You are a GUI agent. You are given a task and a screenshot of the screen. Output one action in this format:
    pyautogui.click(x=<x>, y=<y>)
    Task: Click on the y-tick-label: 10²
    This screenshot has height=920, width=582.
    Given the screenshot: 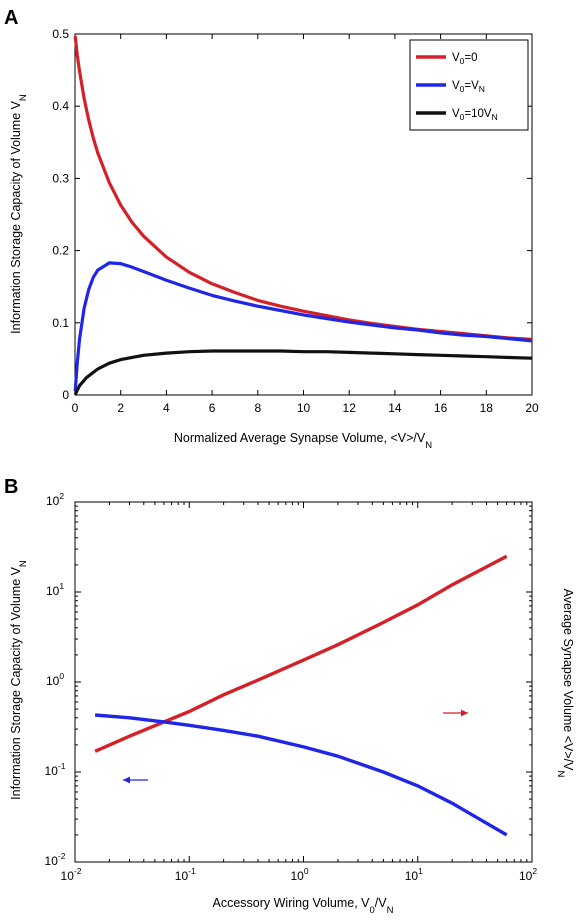 What is the action you would take?
    pyautogui.click(x=55, y=499)
    